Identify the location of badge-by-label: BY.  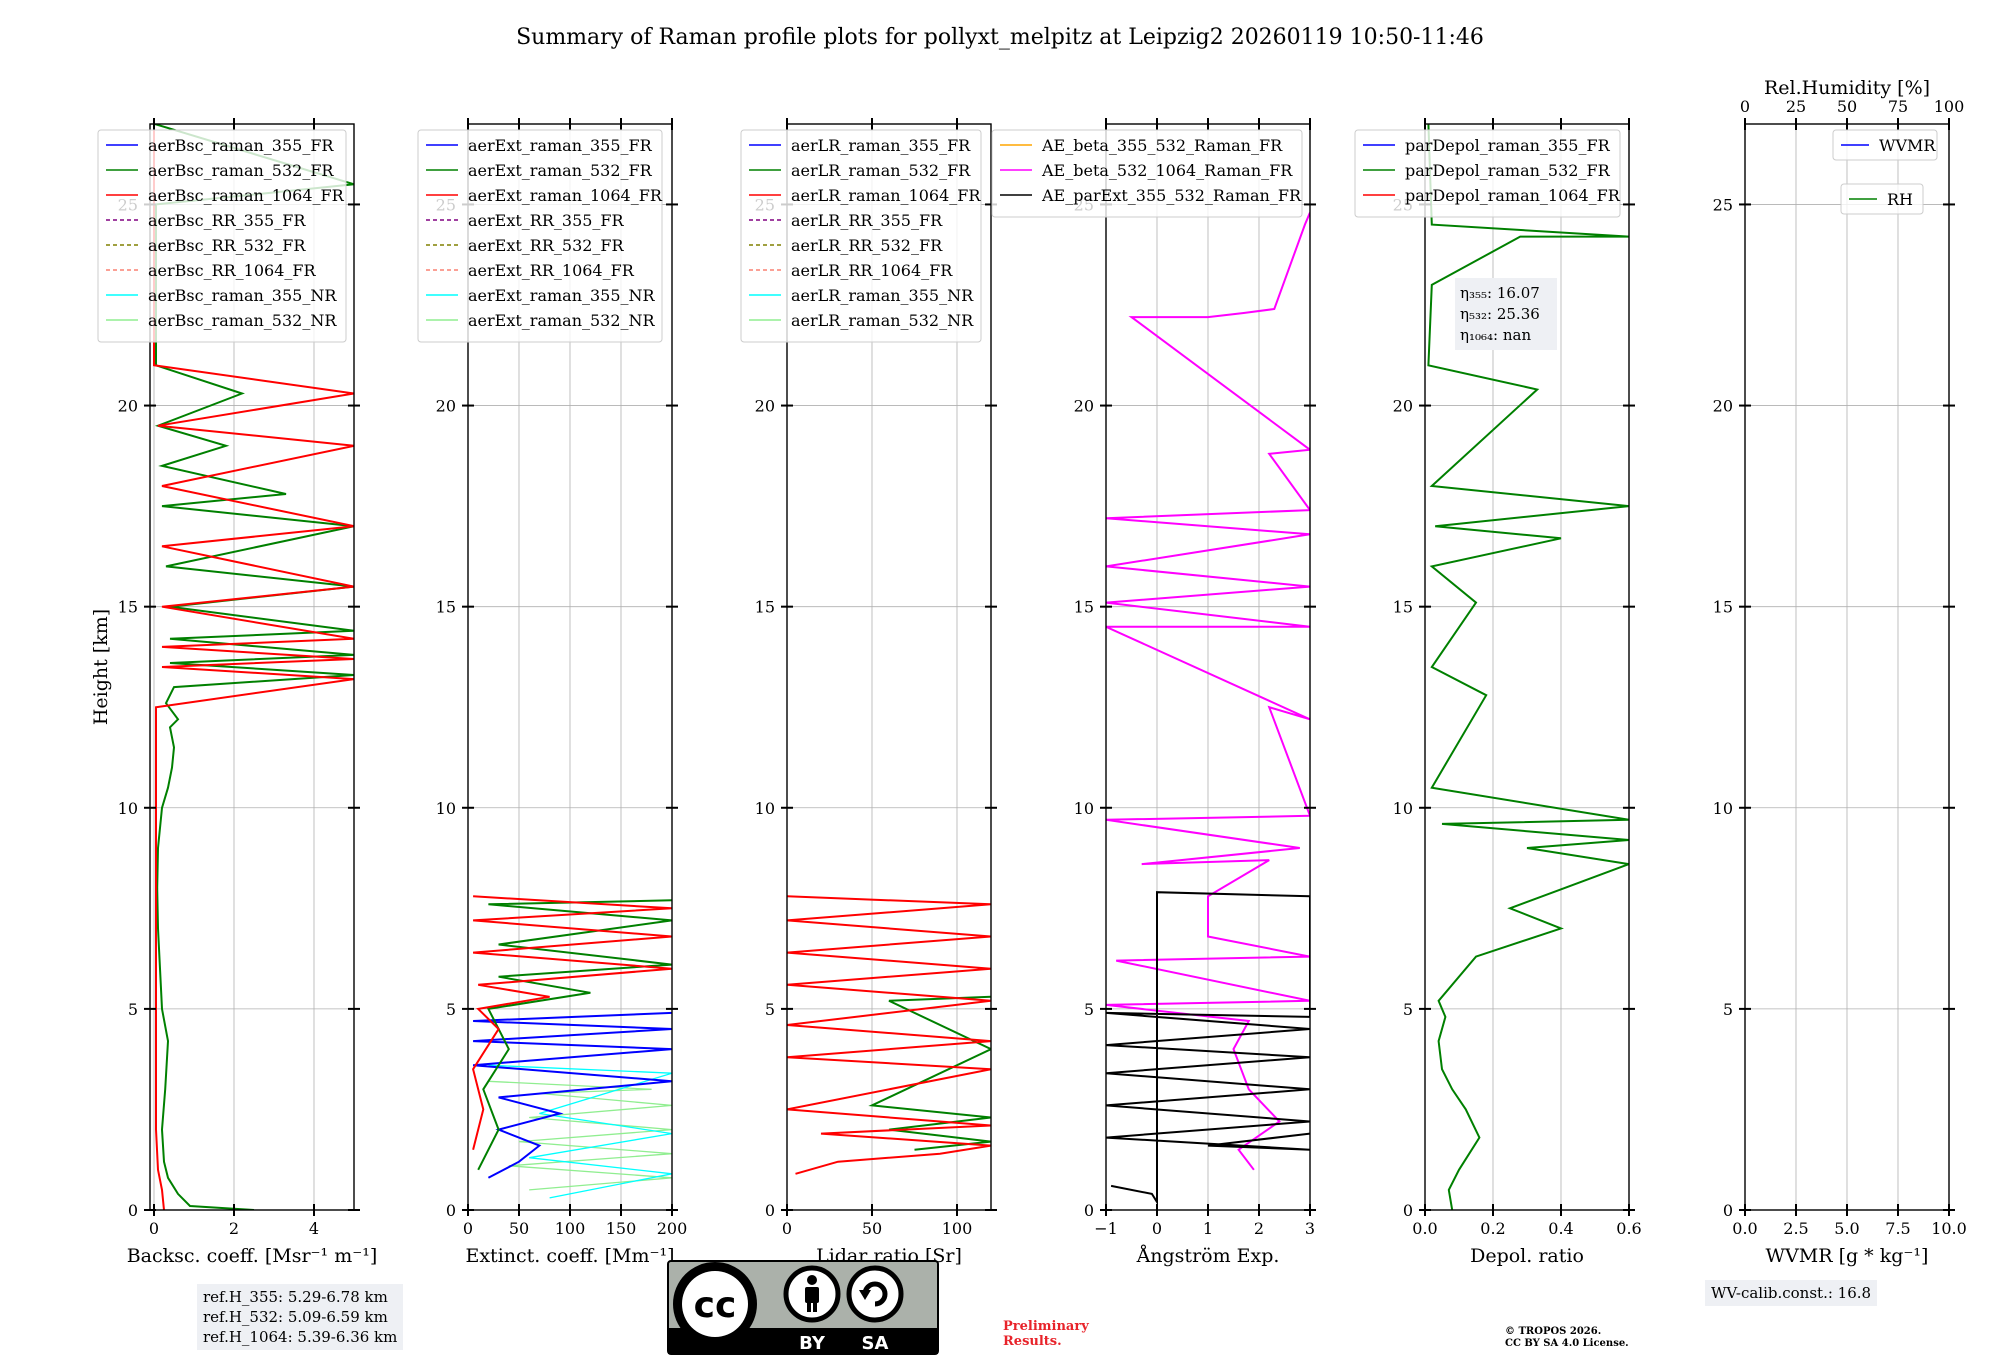
(812, 1343).